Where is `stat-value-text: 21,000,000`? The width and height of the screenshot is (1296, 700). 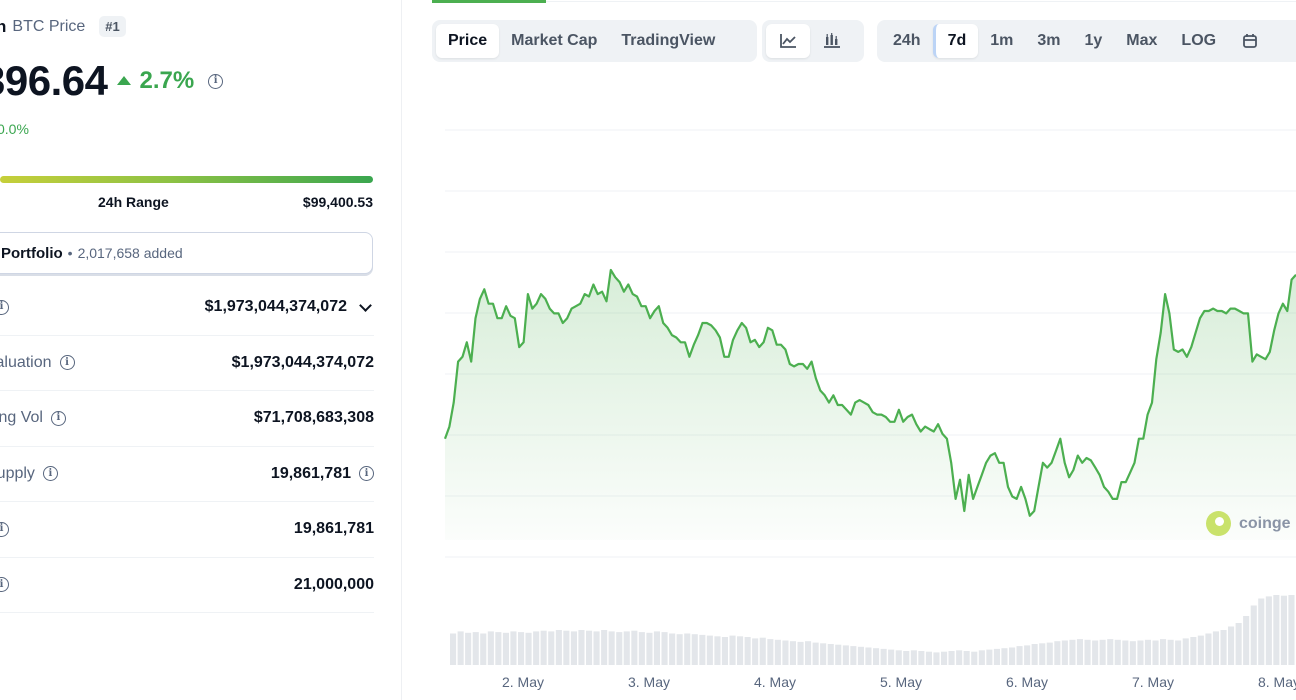
stat-value-text: 21,000,000 is located at coordinates (333, 584).